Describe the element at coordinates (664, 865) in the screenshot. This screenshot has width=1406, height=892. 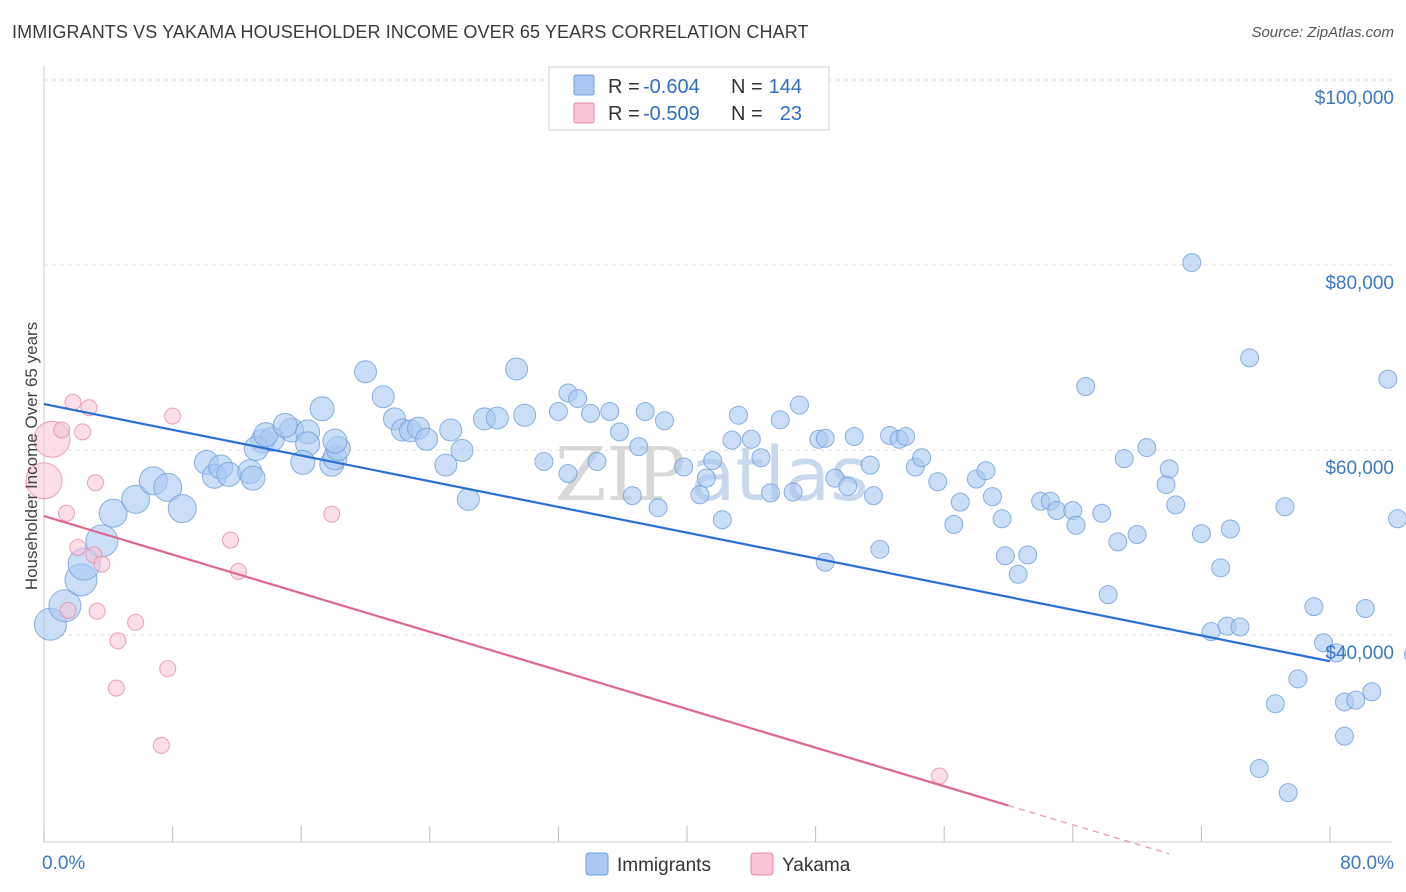
I see `bottom-legend-label-immigrants: Immigrants` at that location.